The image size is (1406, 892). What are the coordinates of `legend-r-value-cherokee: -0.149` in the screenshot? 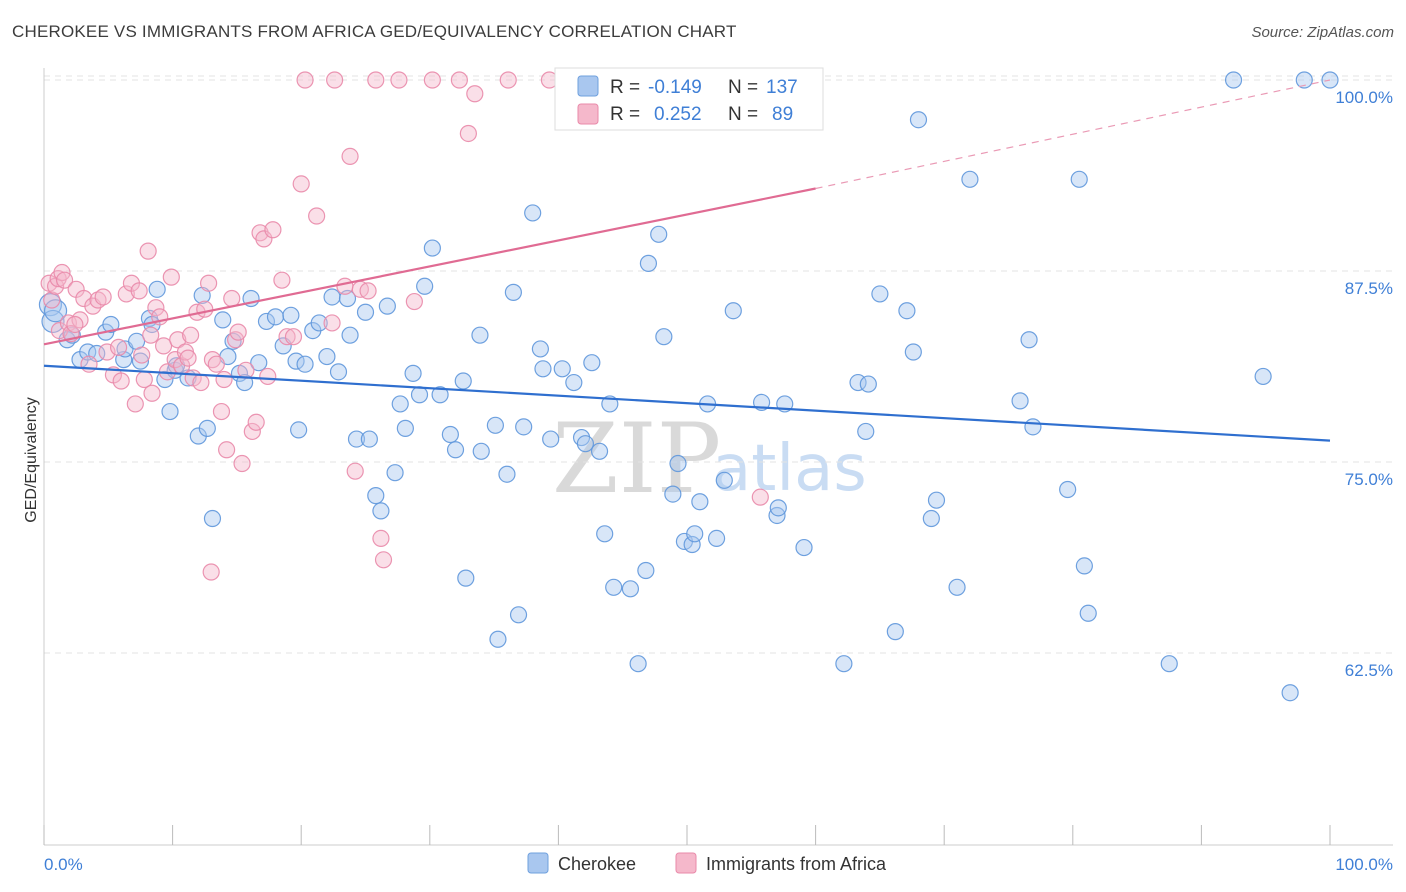 It's located at (675, 87).